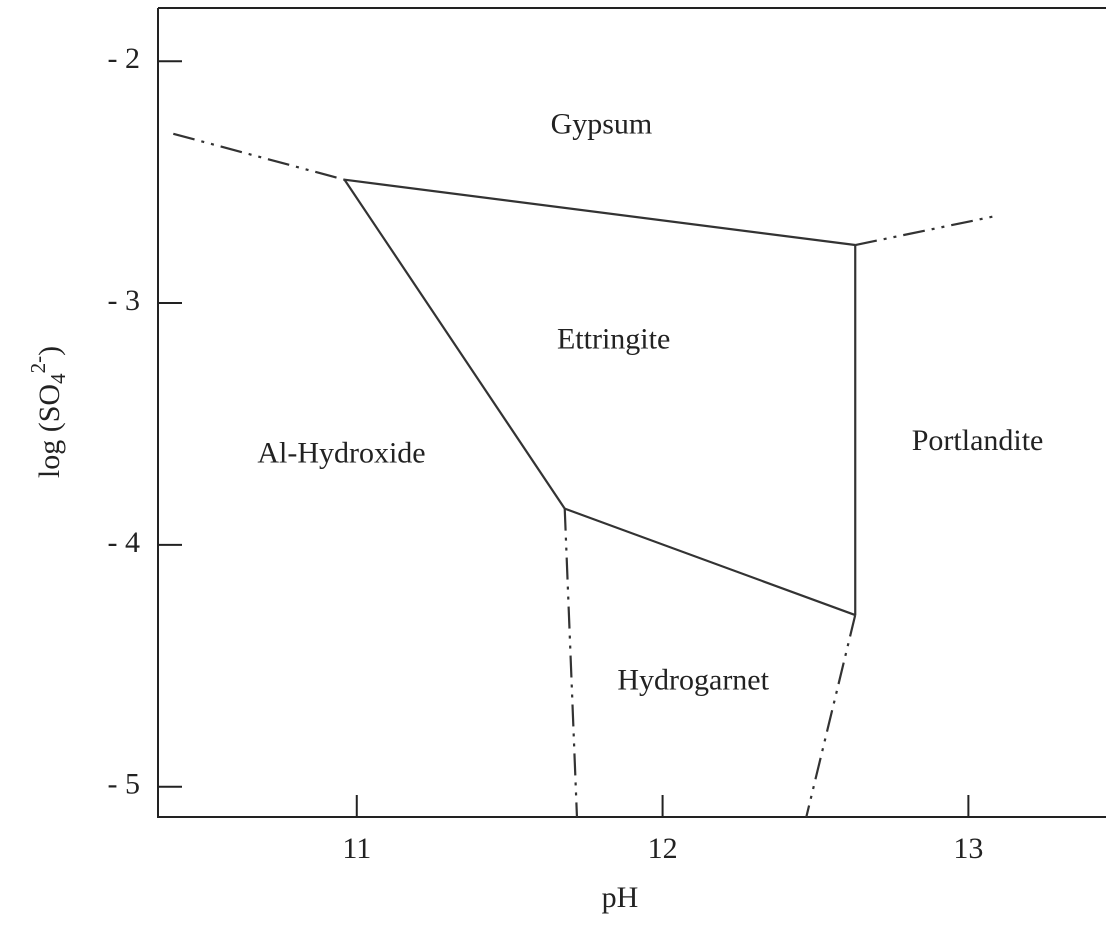 The image size is (1106, 934). What do you see at coordinates (663, 848) in the screenshot?
I see `x-tick-label: 12` at bounding box center [663, 848].